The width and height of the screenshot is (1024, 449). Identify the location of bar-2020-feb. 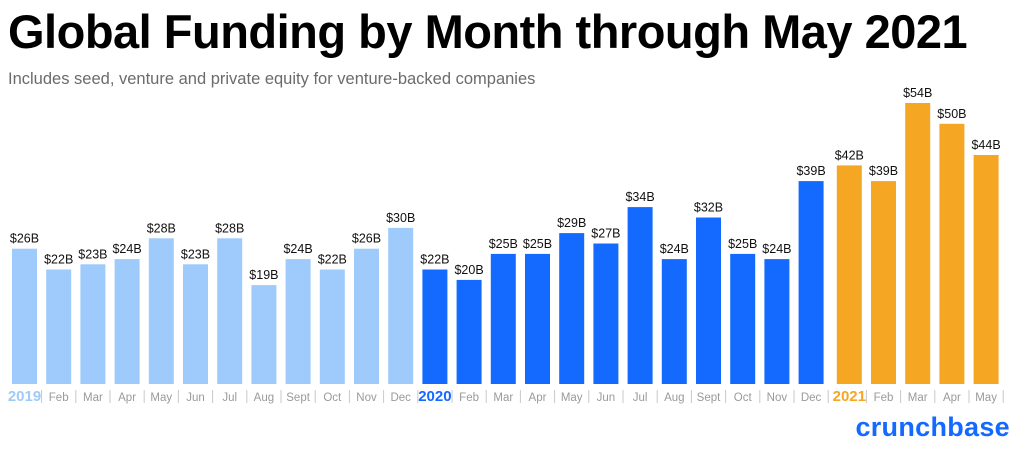
(469, 331).